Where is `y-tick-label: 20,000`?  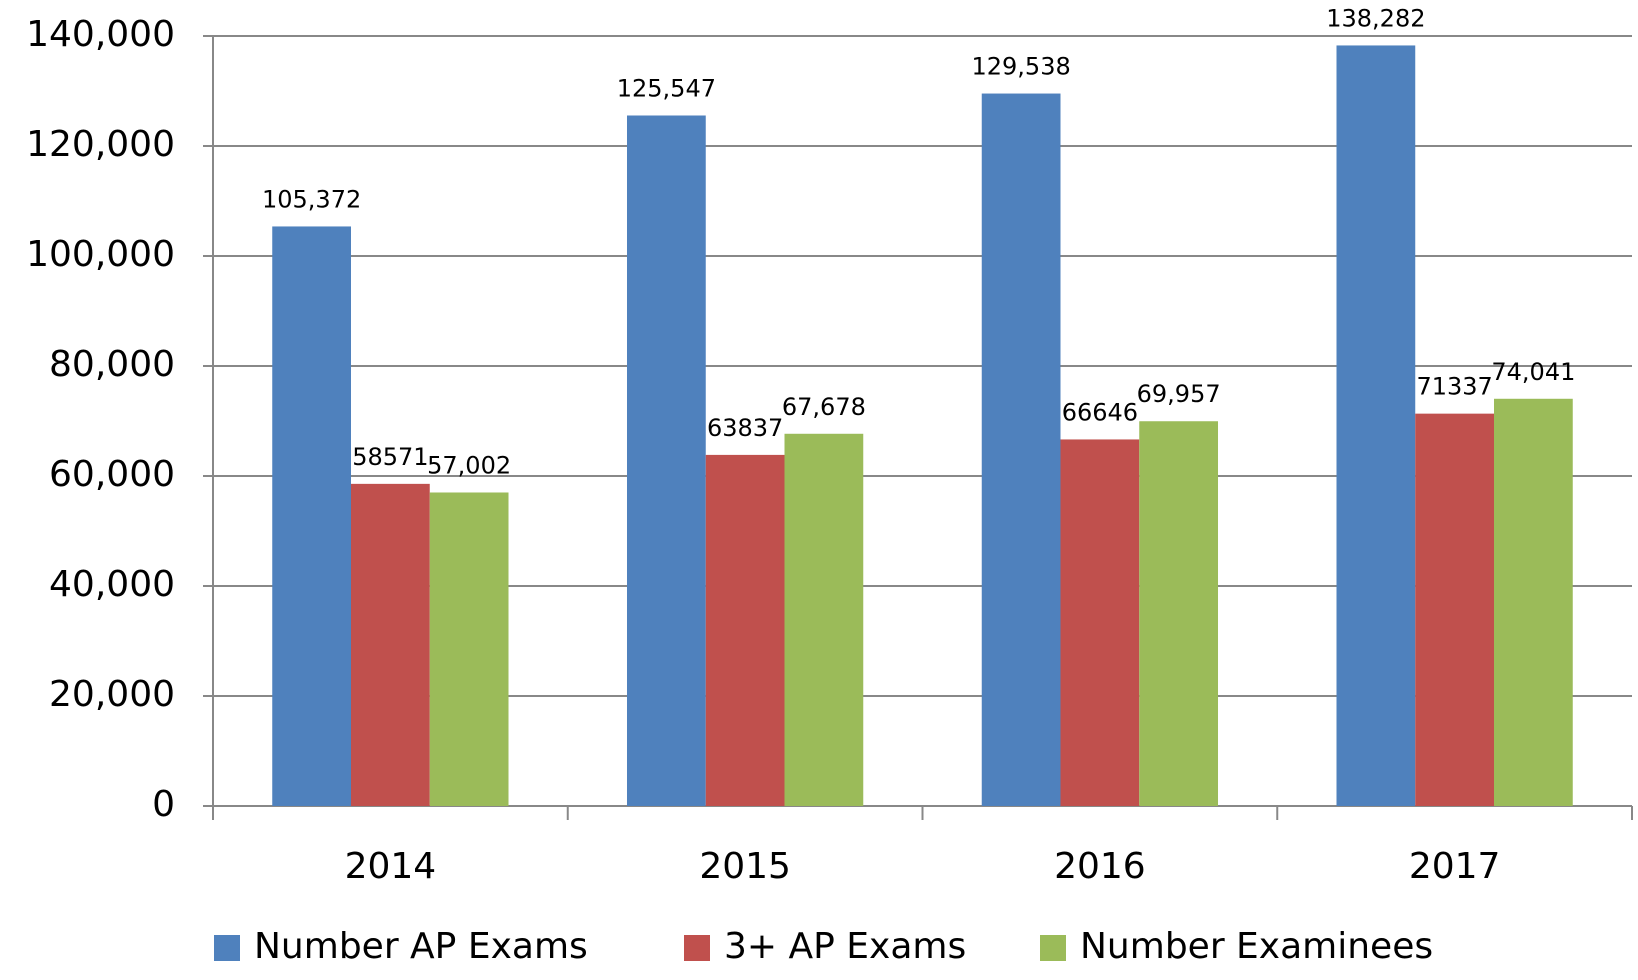
y-tick-label: 20,000 is located at coordinates (112, 694).